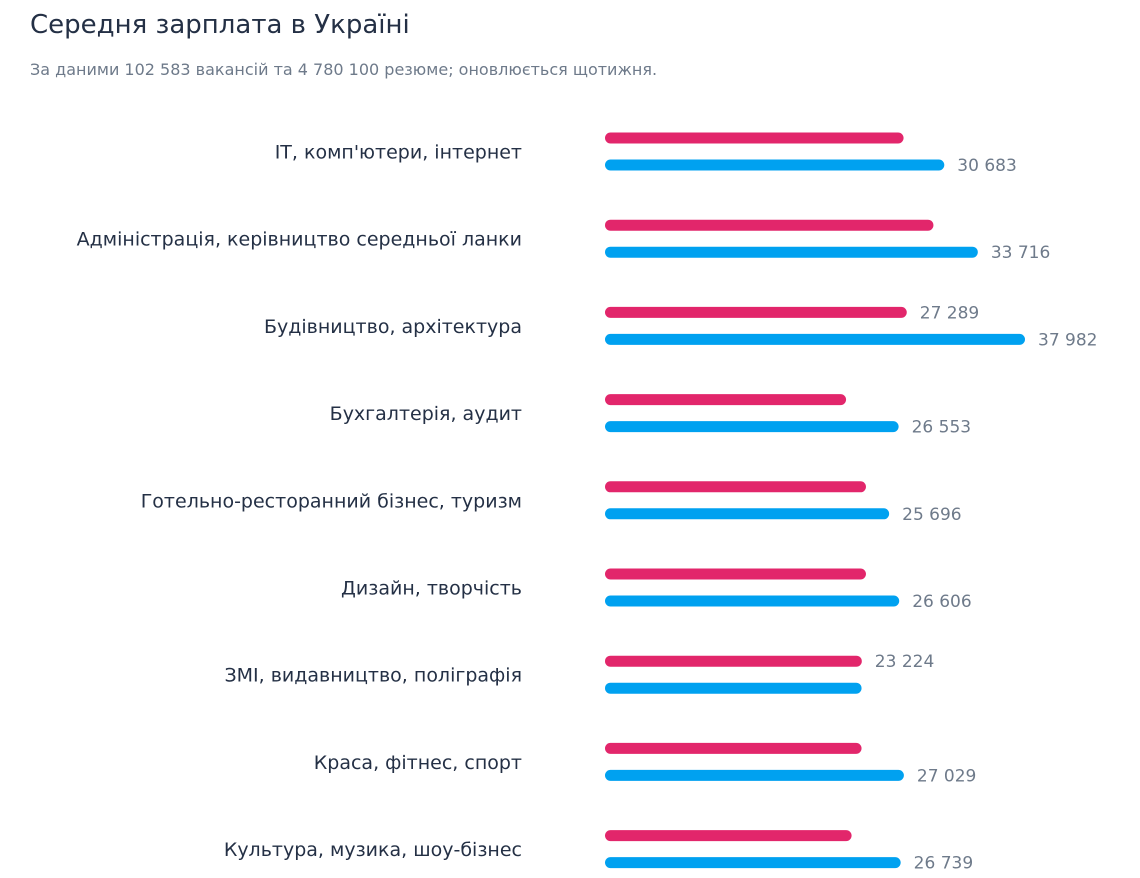 This screenshot has width=1140, height=878. I want to click on value-label-series-a: 23 224, so click(904, 662).